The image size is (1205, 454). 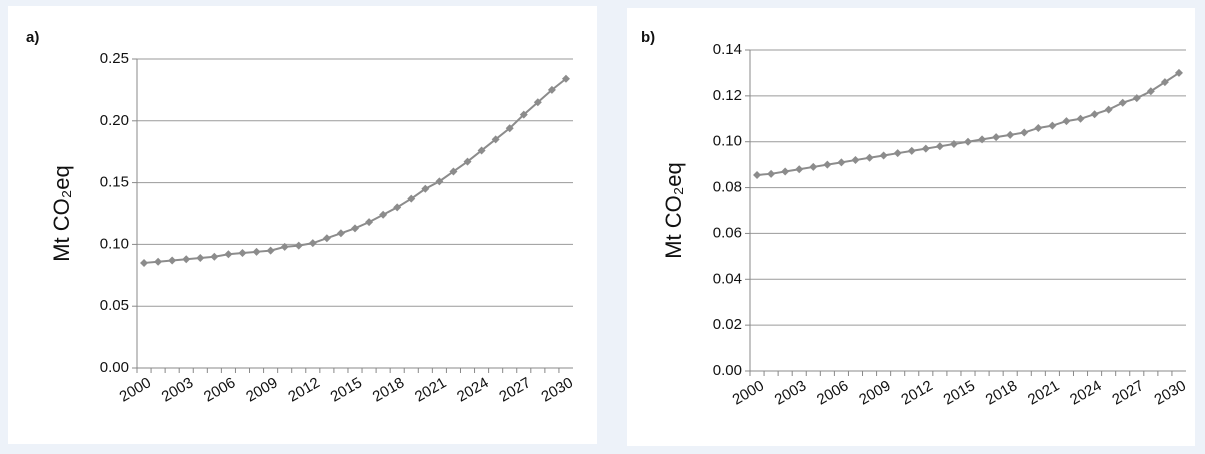 I want to click on x-tick-label: 2006, so click(x=832, y=392).